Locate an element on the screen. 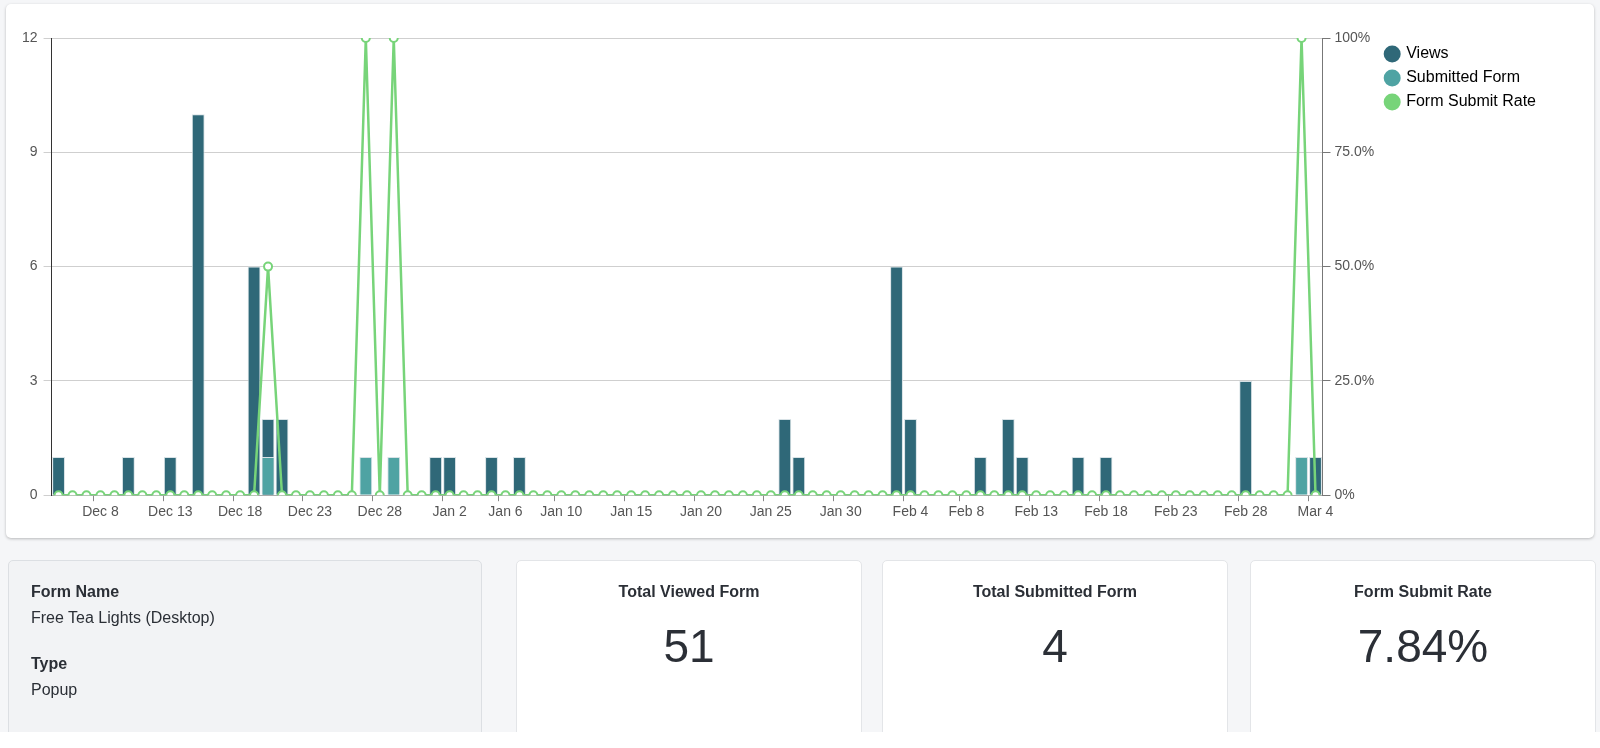  x-tick-label: Mar 4 is located at coordinates (1315, 511).